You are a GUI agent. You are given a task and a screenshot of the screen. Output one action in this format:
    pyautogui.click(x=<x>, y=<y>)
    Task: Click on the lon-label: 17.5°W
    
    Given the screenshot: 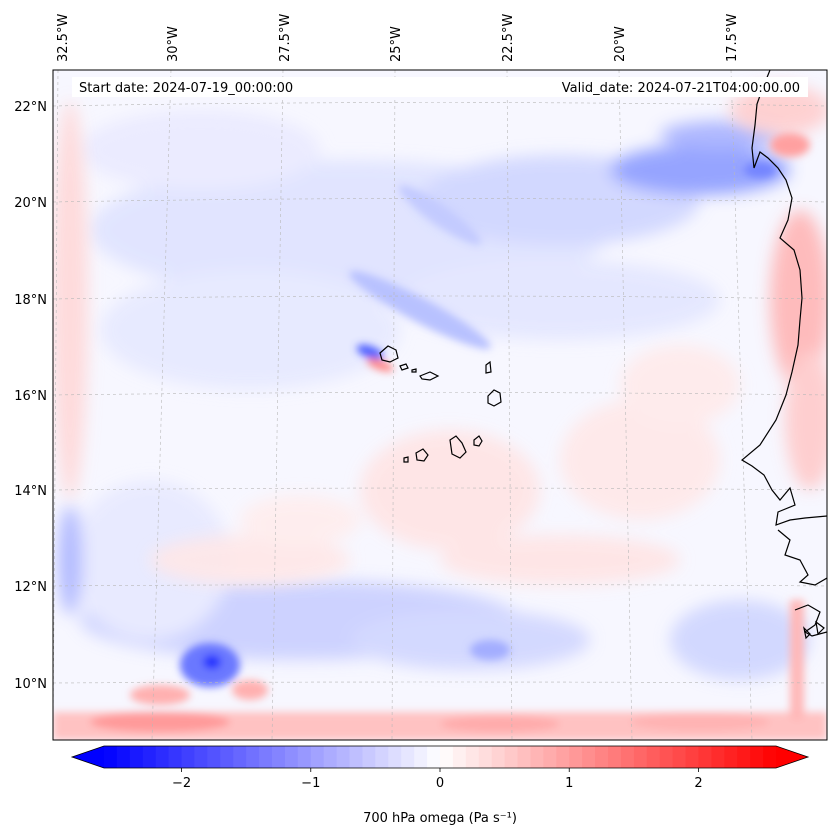 What is the action you would take?
    pyautogui.click(x=732, y=38)
    